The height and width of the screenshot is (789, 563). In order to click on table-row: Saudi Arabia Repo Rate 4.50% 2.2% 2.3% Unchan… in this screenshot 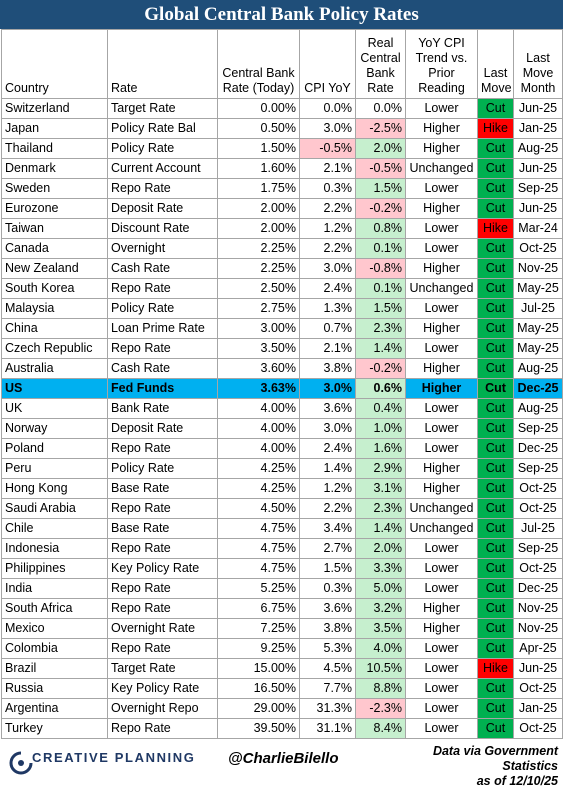, I will do `click(282, 508)`.